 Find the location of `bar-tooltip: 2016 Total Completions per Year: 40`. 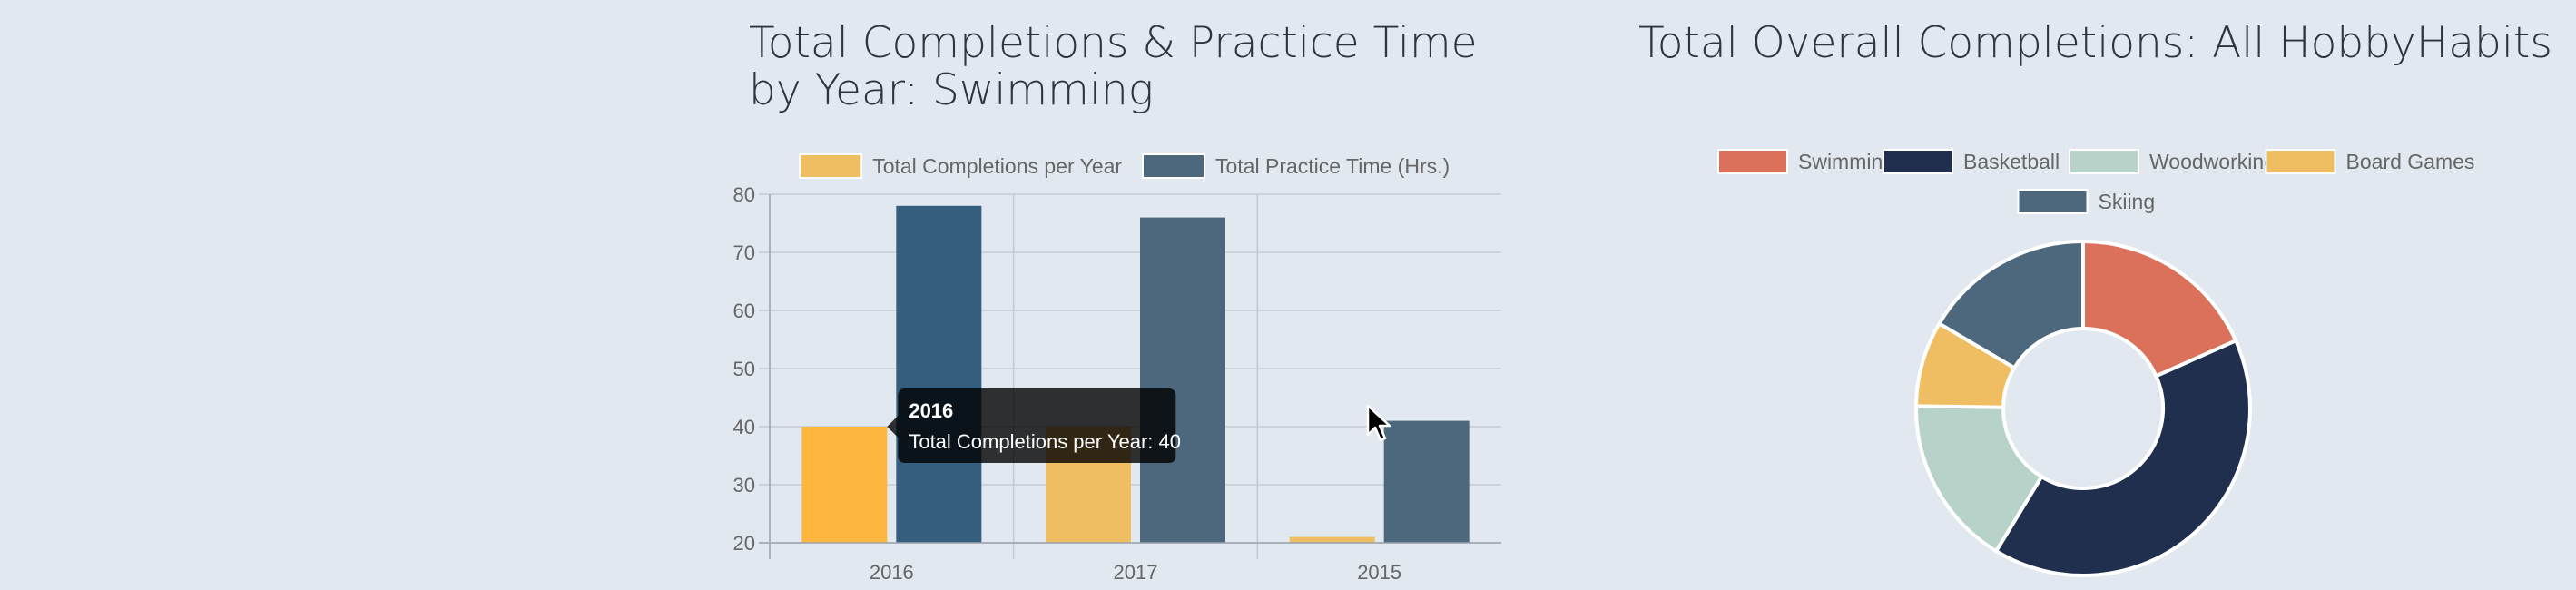

bar-tooltip: 2016 Total Completions per Year: 40 is located at coordinates (1034, 425).